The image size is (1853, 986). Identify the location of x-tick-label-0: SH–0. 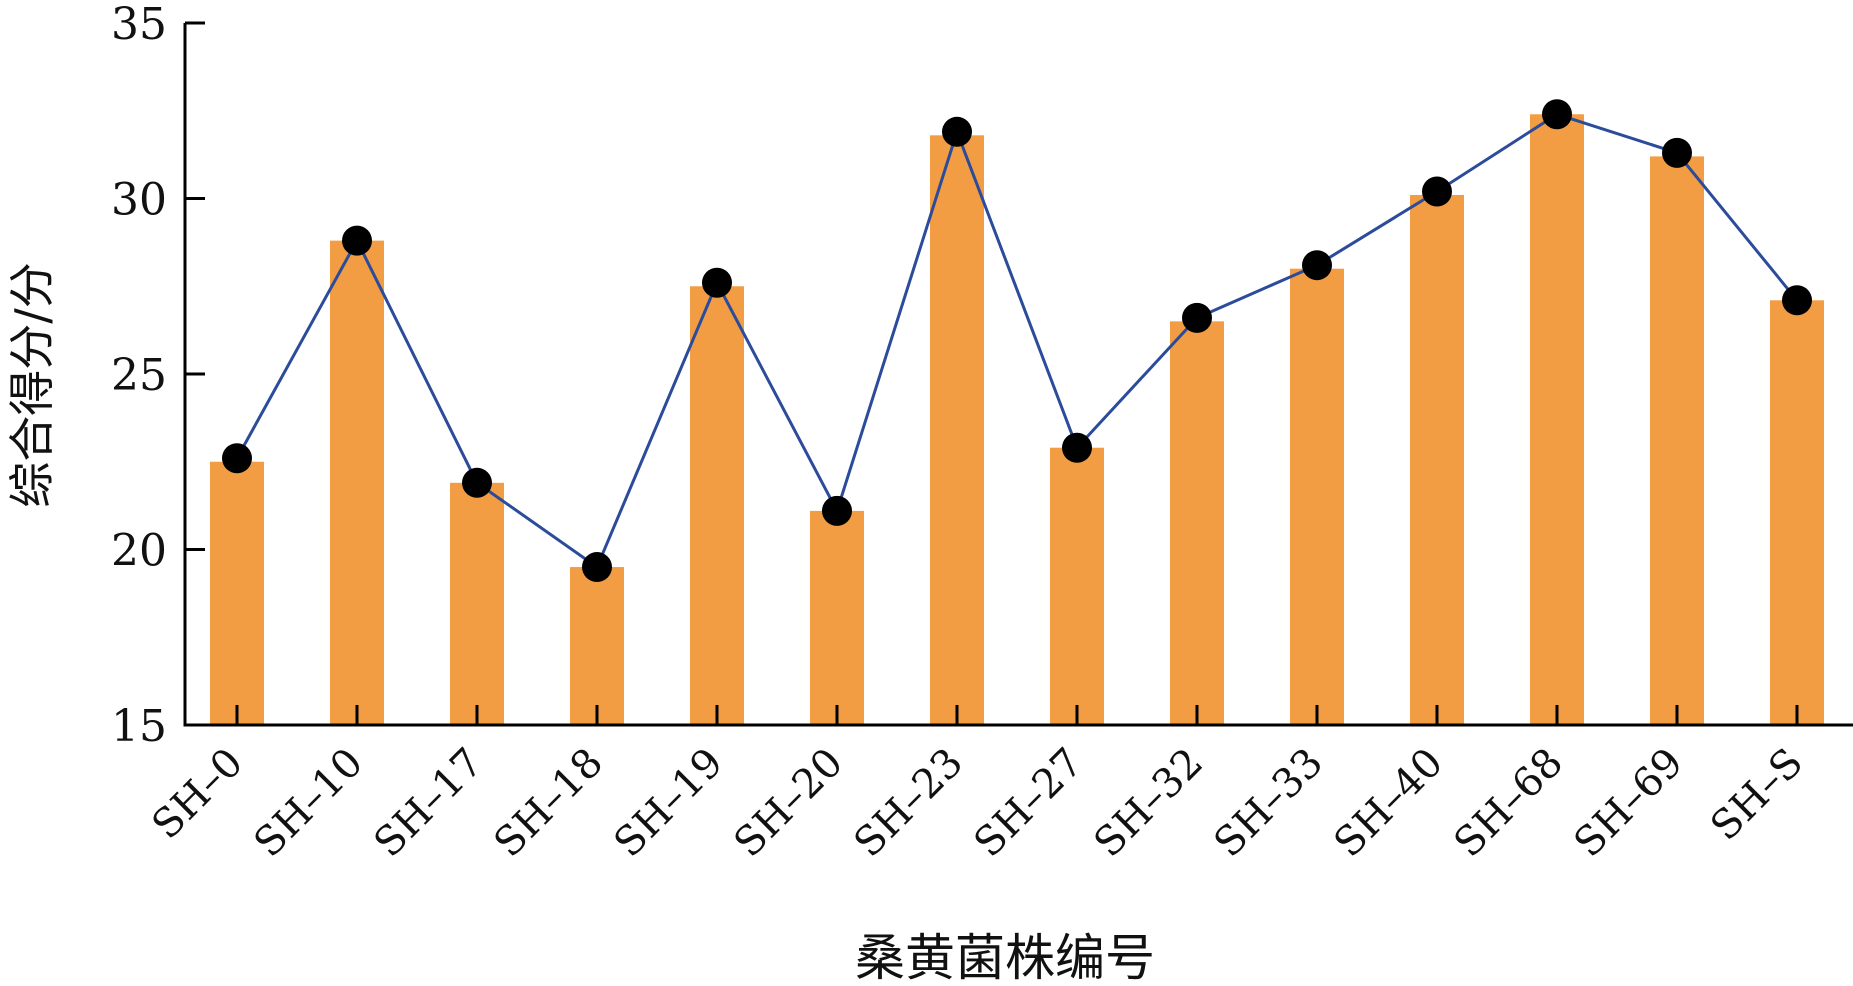
(197, 794).